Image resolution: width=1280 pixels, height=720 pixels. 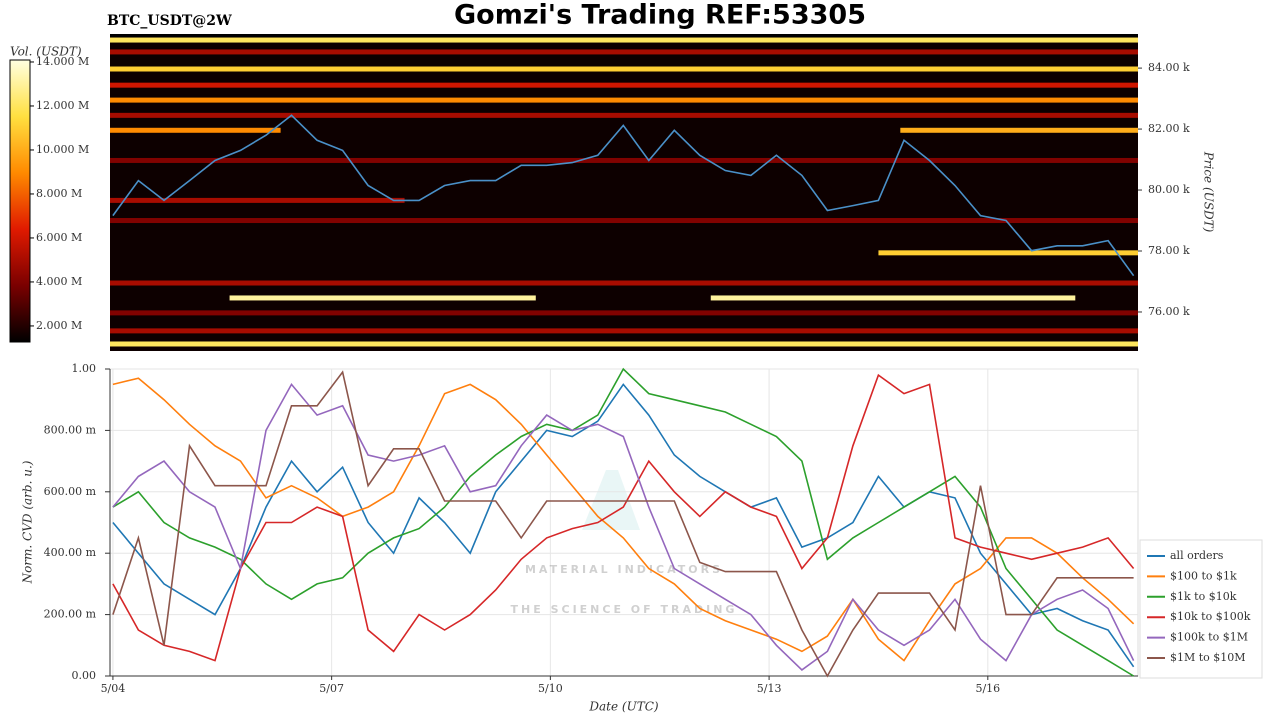 I want to click on colorbar, so click(x=20, y=201).